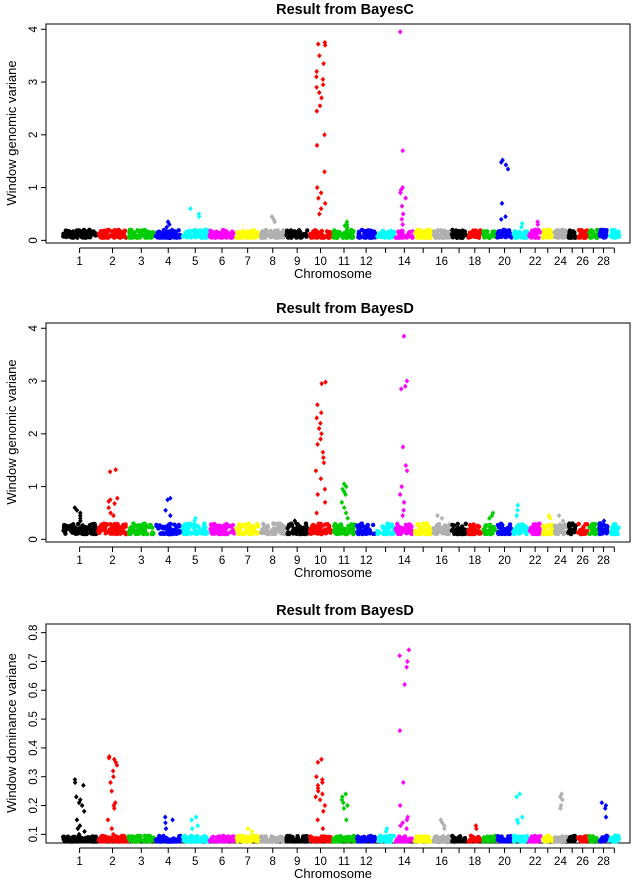 The width and height of the screenshot is (638, 883). I want to click on x-tick-label: 28, so click(603, 262).